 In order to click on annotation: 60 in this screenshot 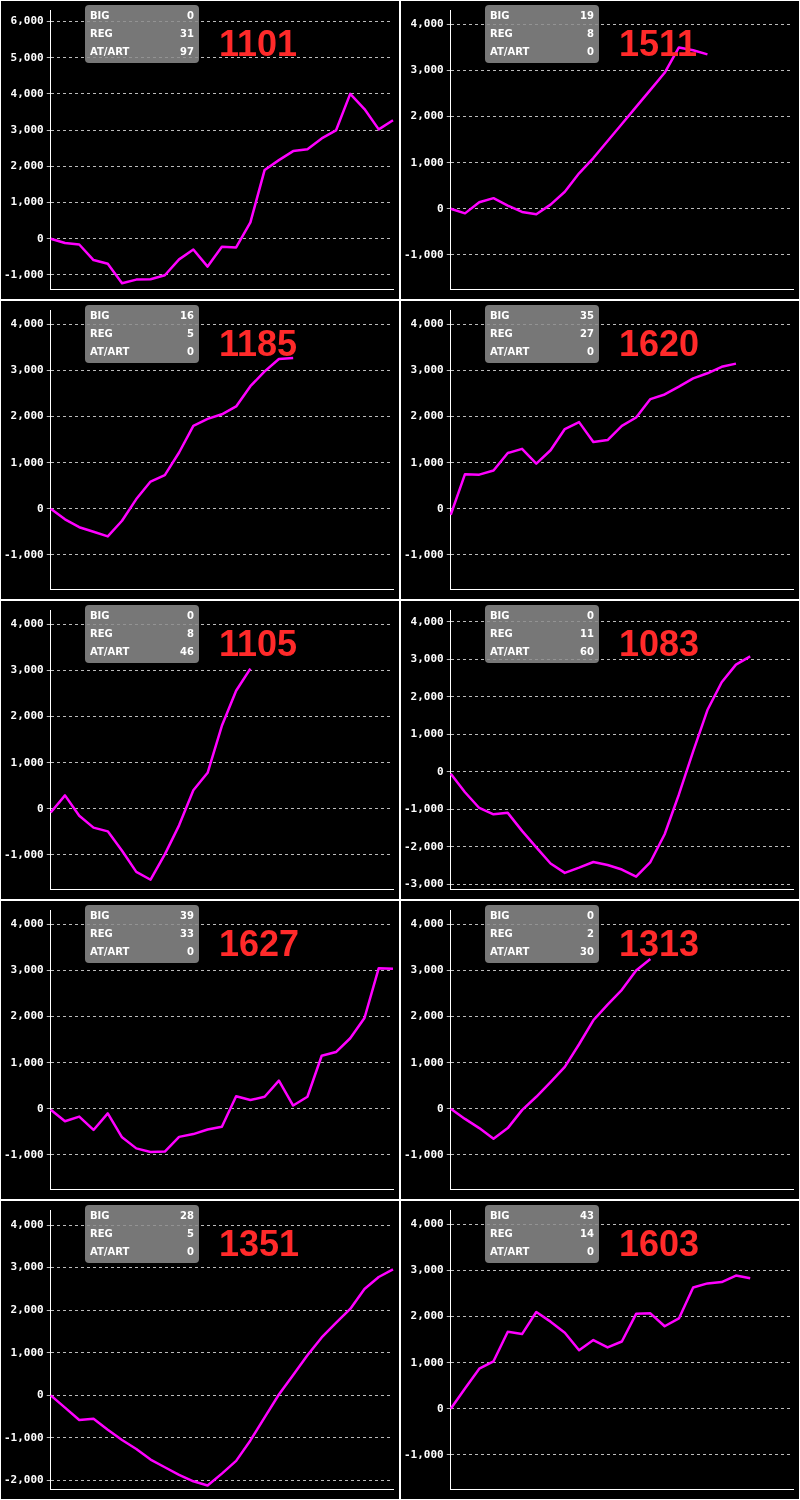, I will do `click(587, 652)`.